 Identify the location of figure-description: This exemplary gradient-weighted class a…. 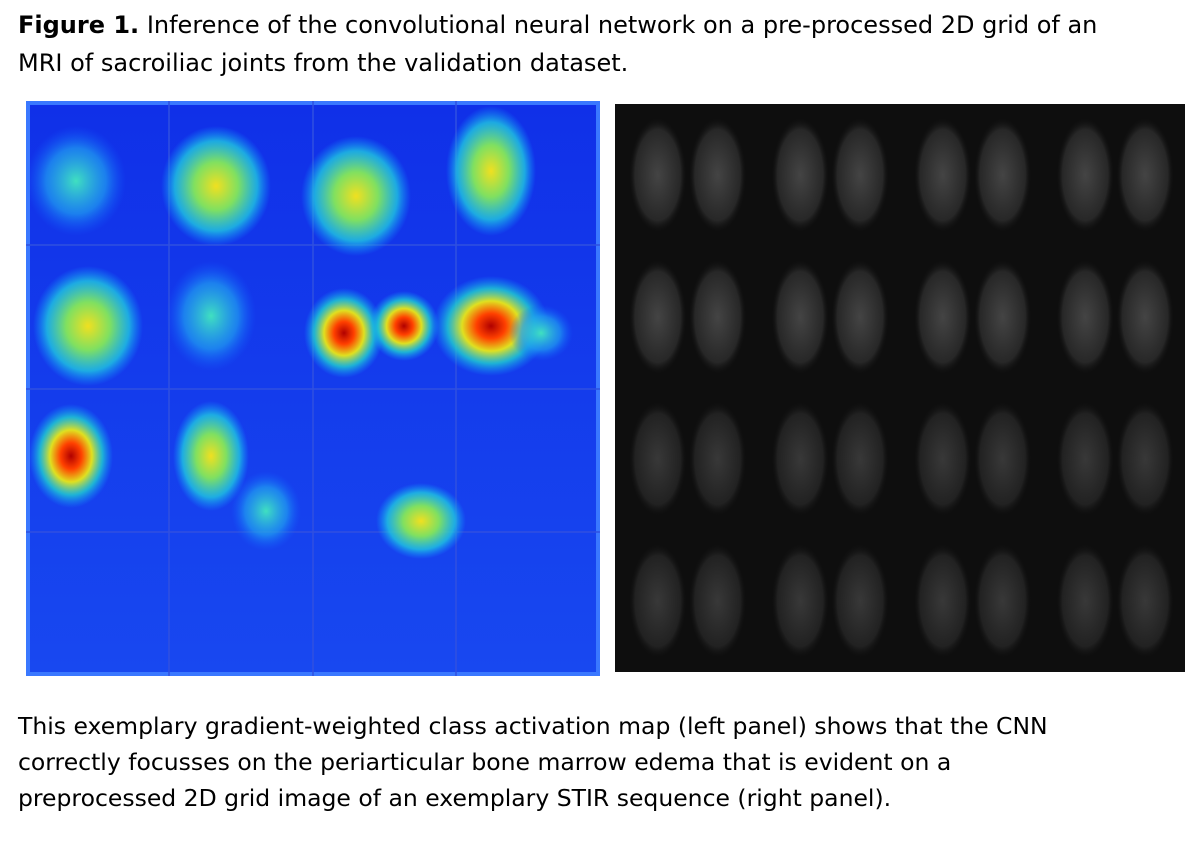
(533, 762).